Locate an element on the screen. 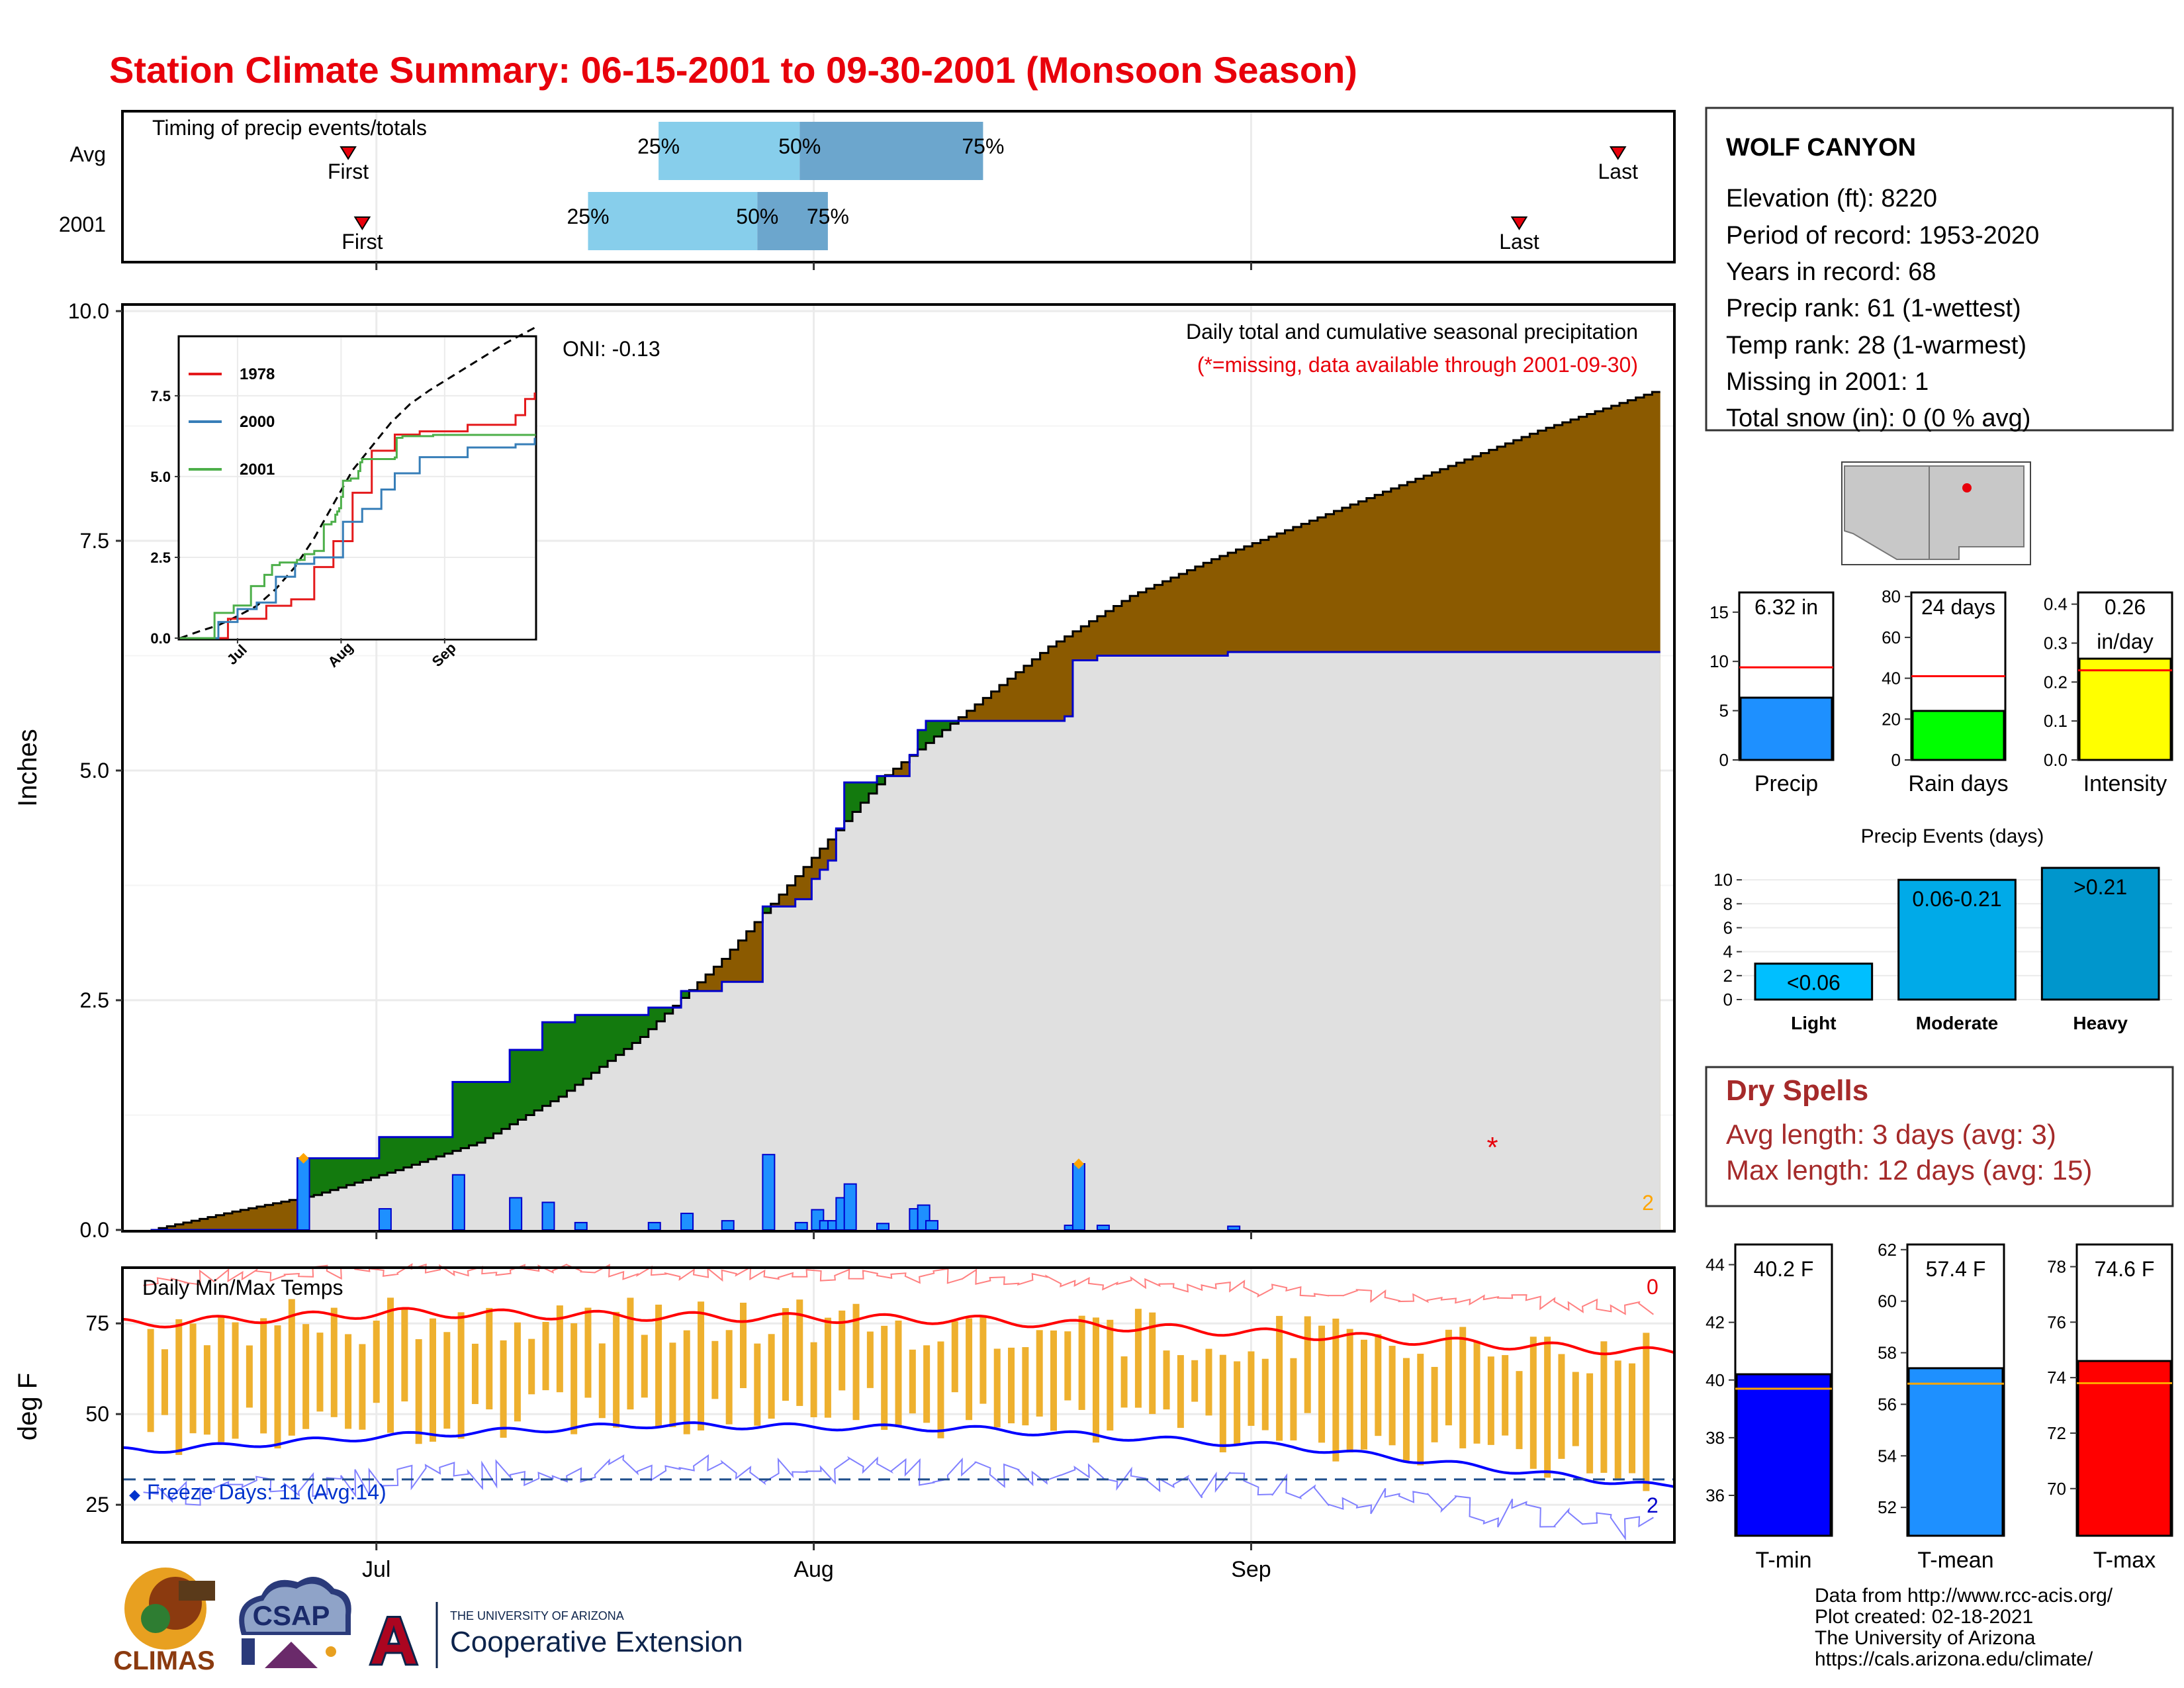 The height and width of the screenshot is (1688, 2184). stat-bar-ytick-label: 0.0 is located at coordinates (2056, 760).